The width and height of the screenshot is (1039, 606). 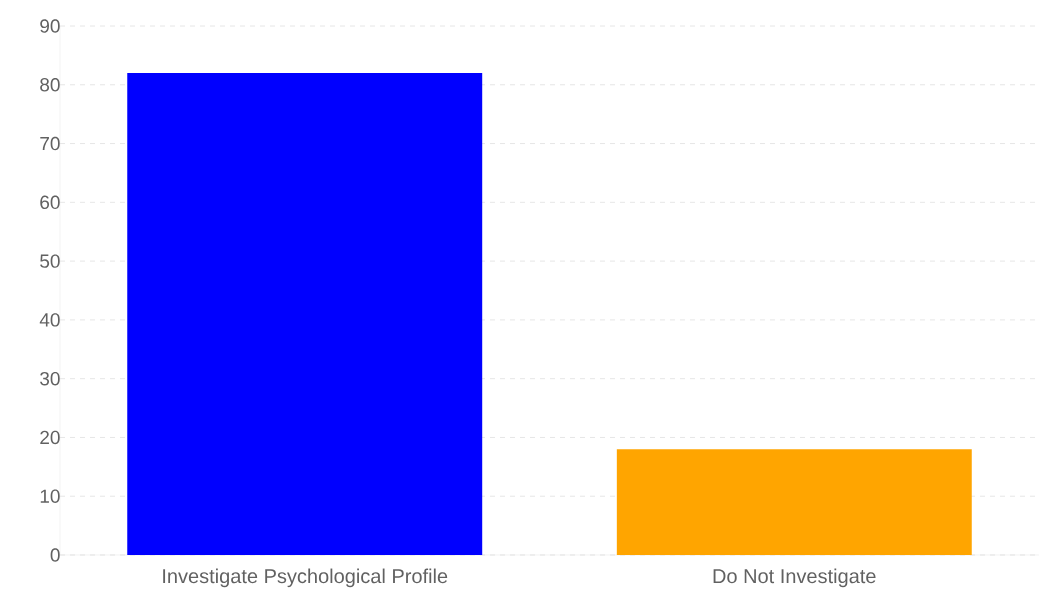 I want to click on x-tick-label: Do Not Investigate, so click(x=794, y=578).